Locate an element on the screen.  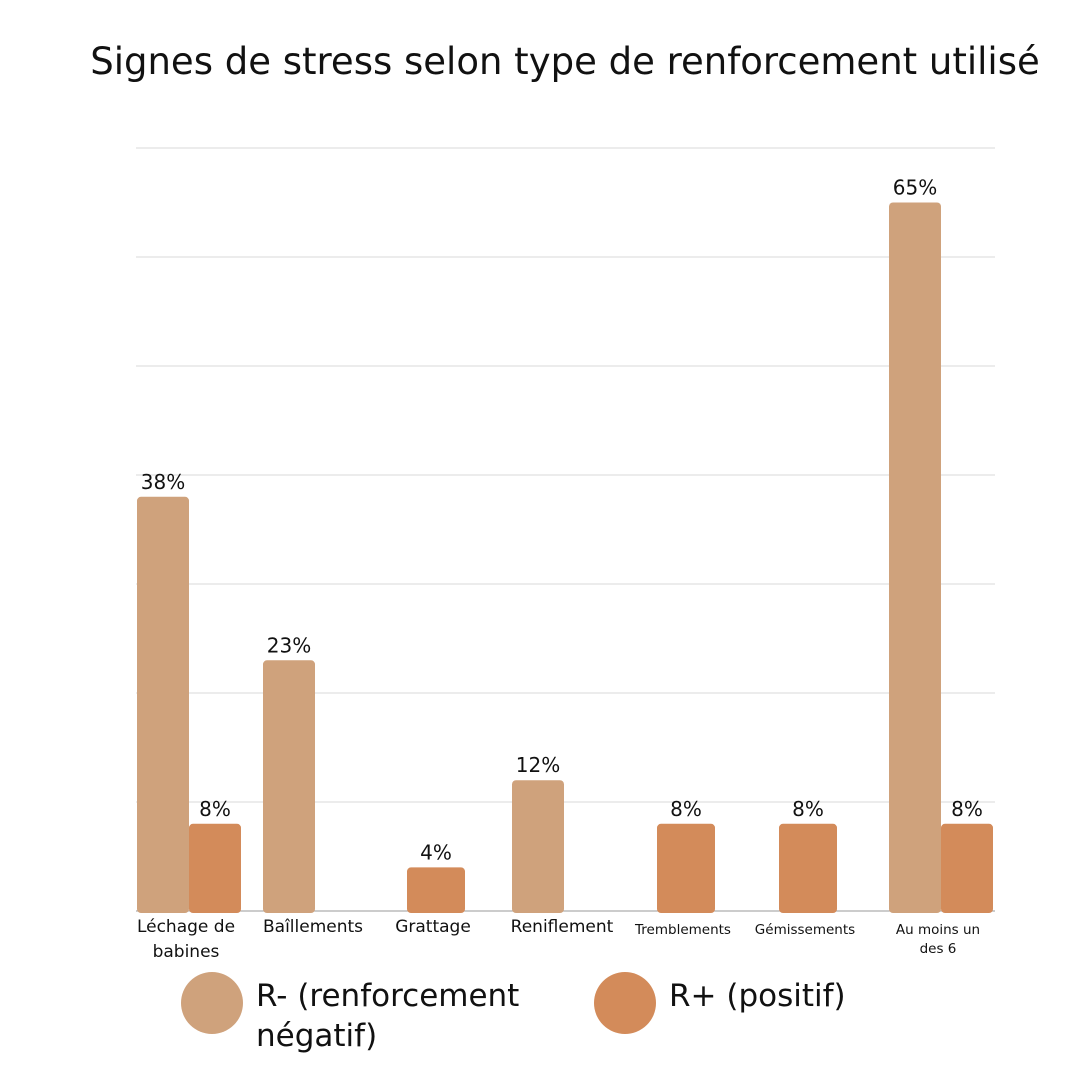
data-label: 65% is located at coordinates (915, 188).